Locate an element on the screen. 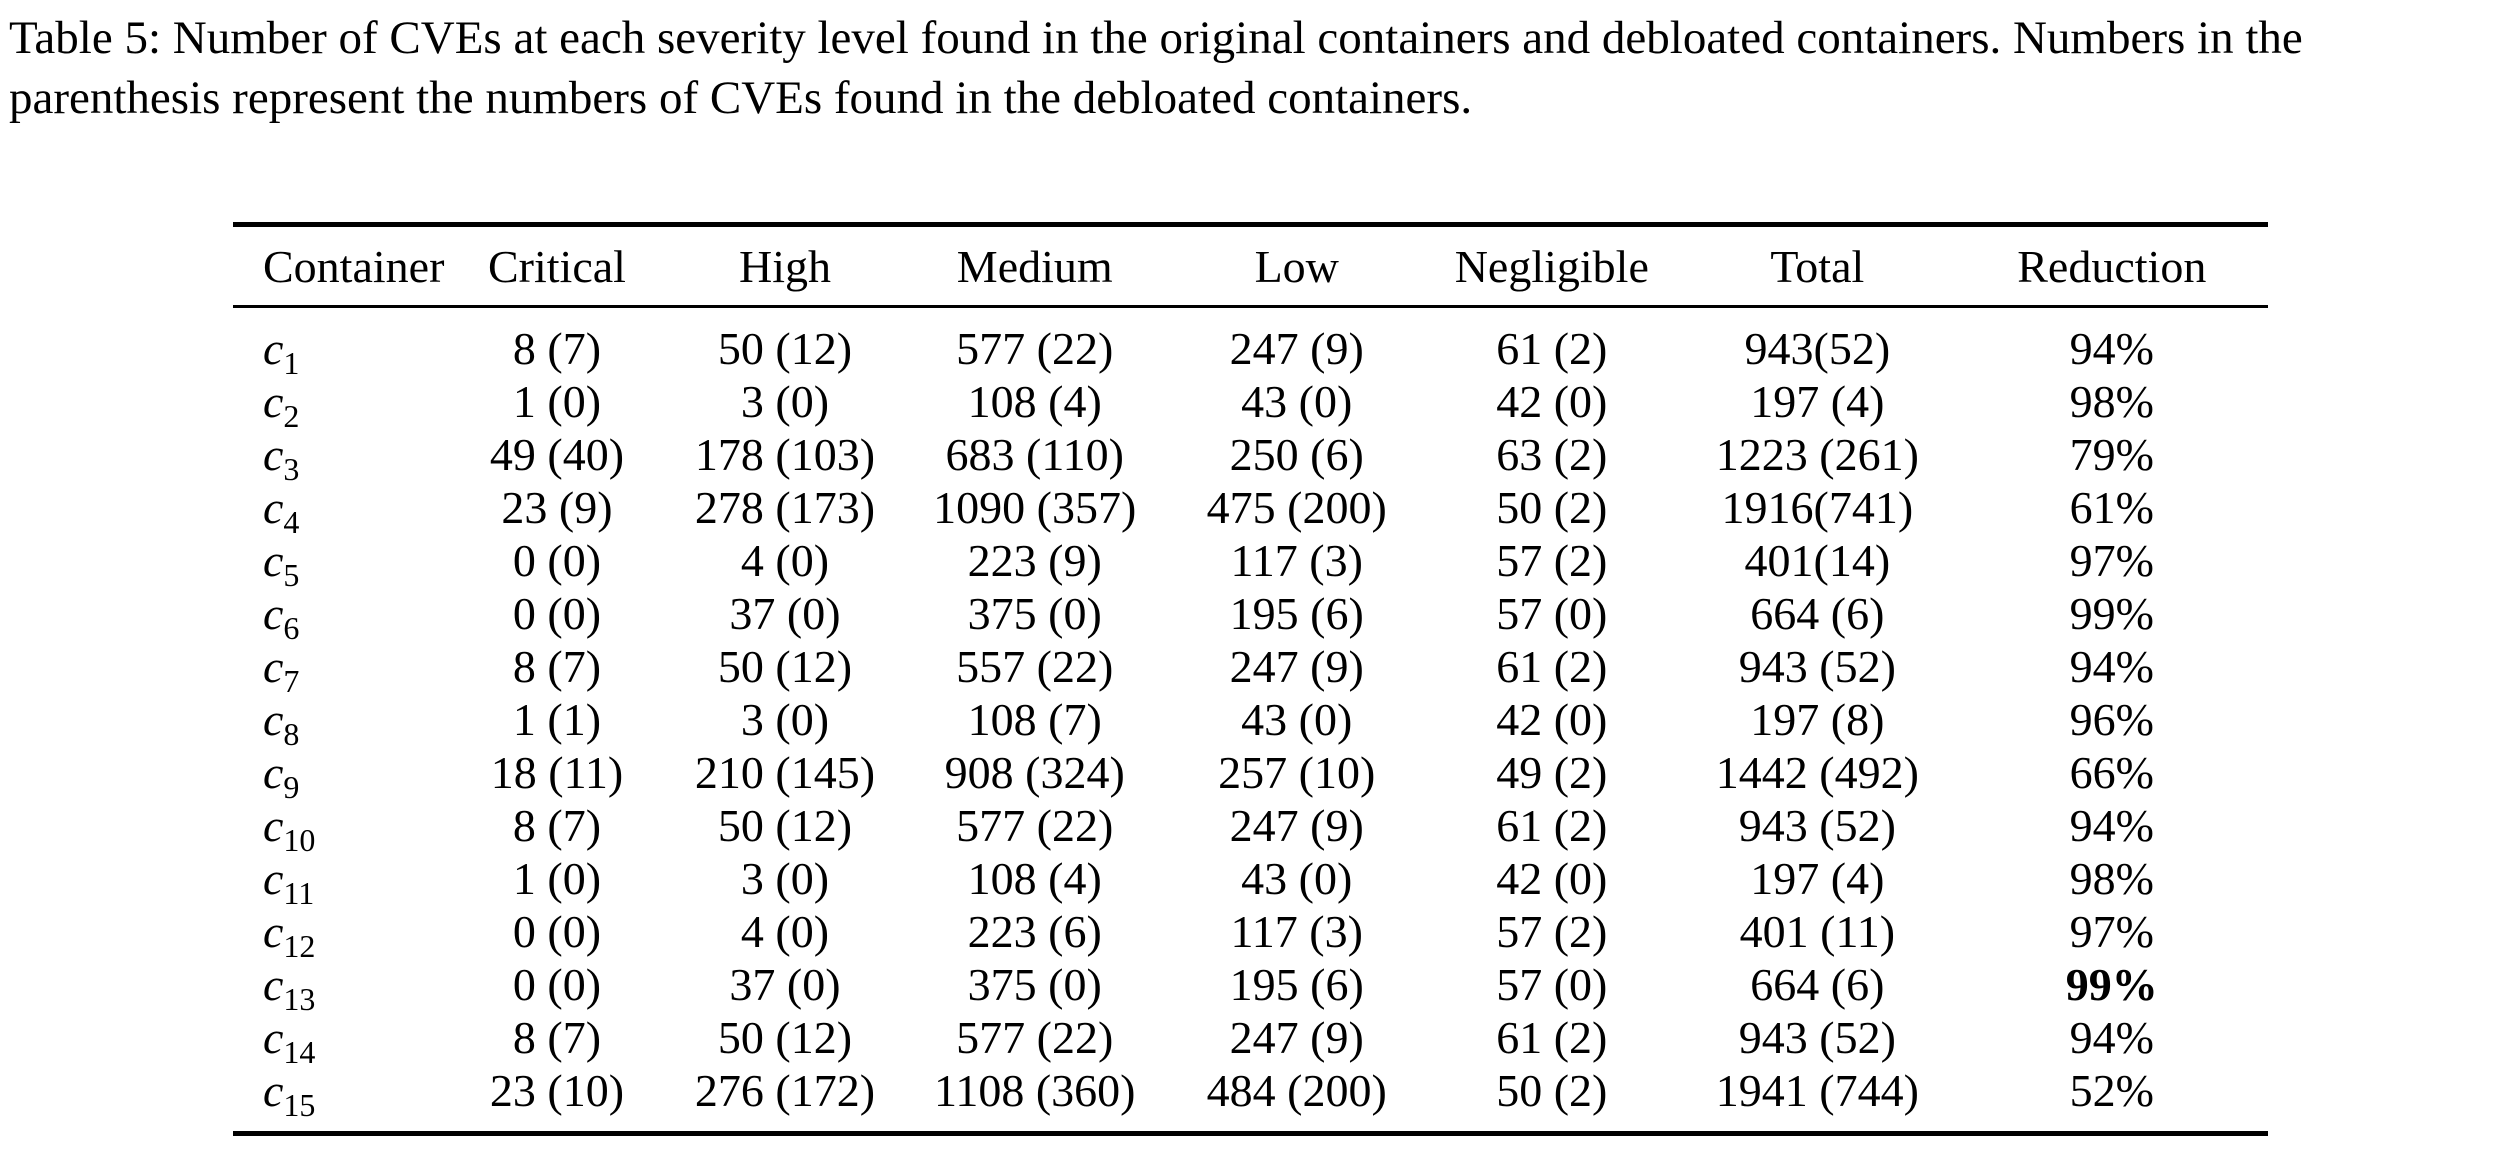  cell-medium: 577 (22) is located at coordinates (1035, 348).